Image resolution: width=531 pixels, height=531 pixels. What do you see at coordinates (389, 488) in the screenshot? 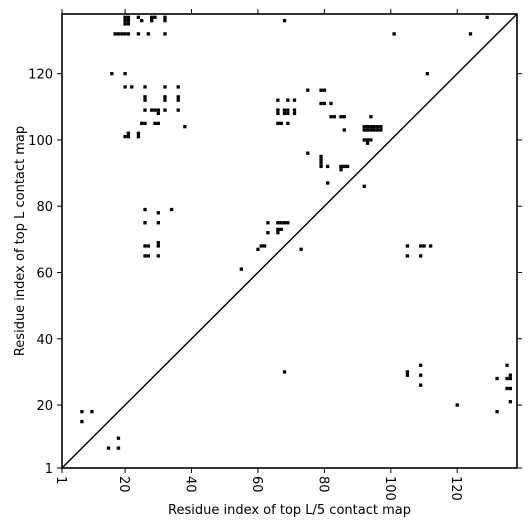
I see `x-tick-label: 100` at bounding box center [389, 488].